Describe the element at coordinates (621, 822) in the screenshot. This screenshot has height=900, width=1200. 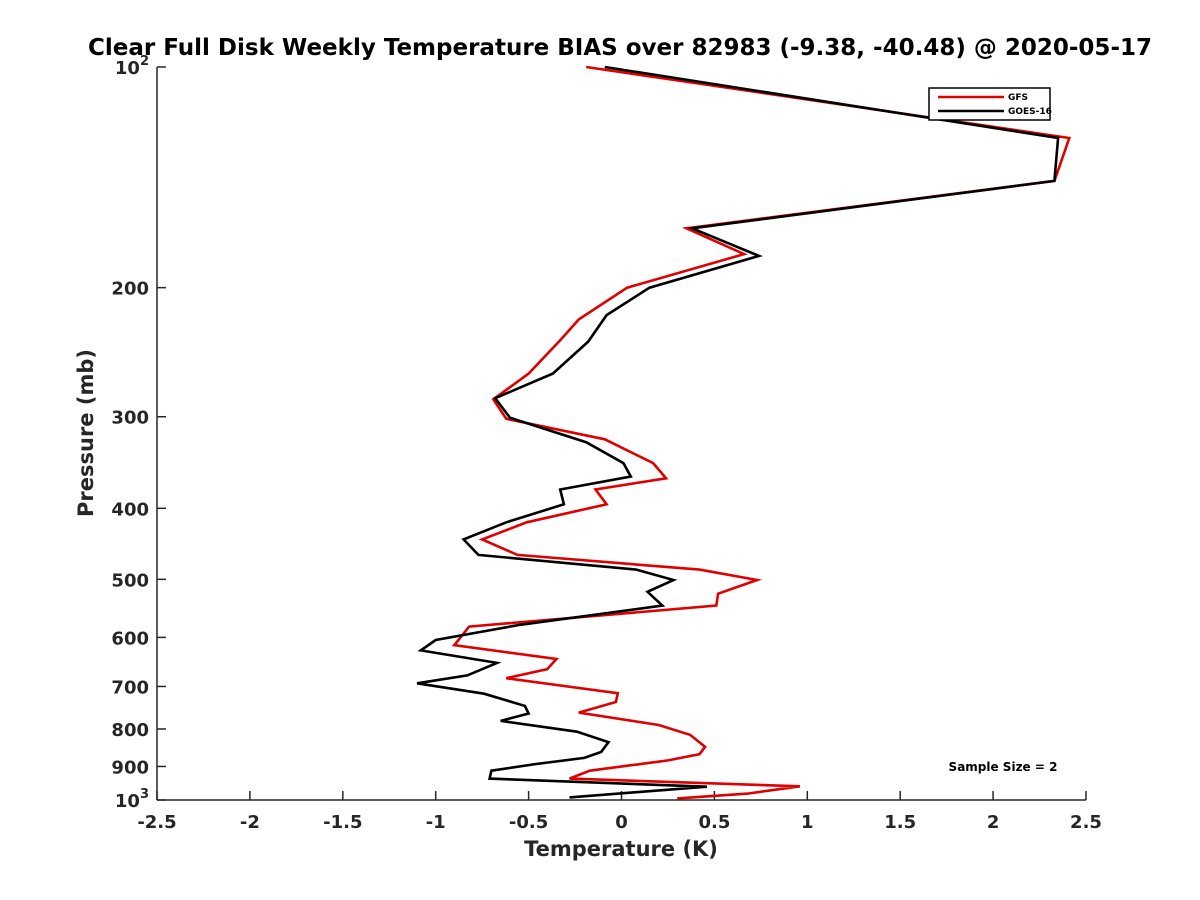
I see `x-tick-label: 0` at that location.